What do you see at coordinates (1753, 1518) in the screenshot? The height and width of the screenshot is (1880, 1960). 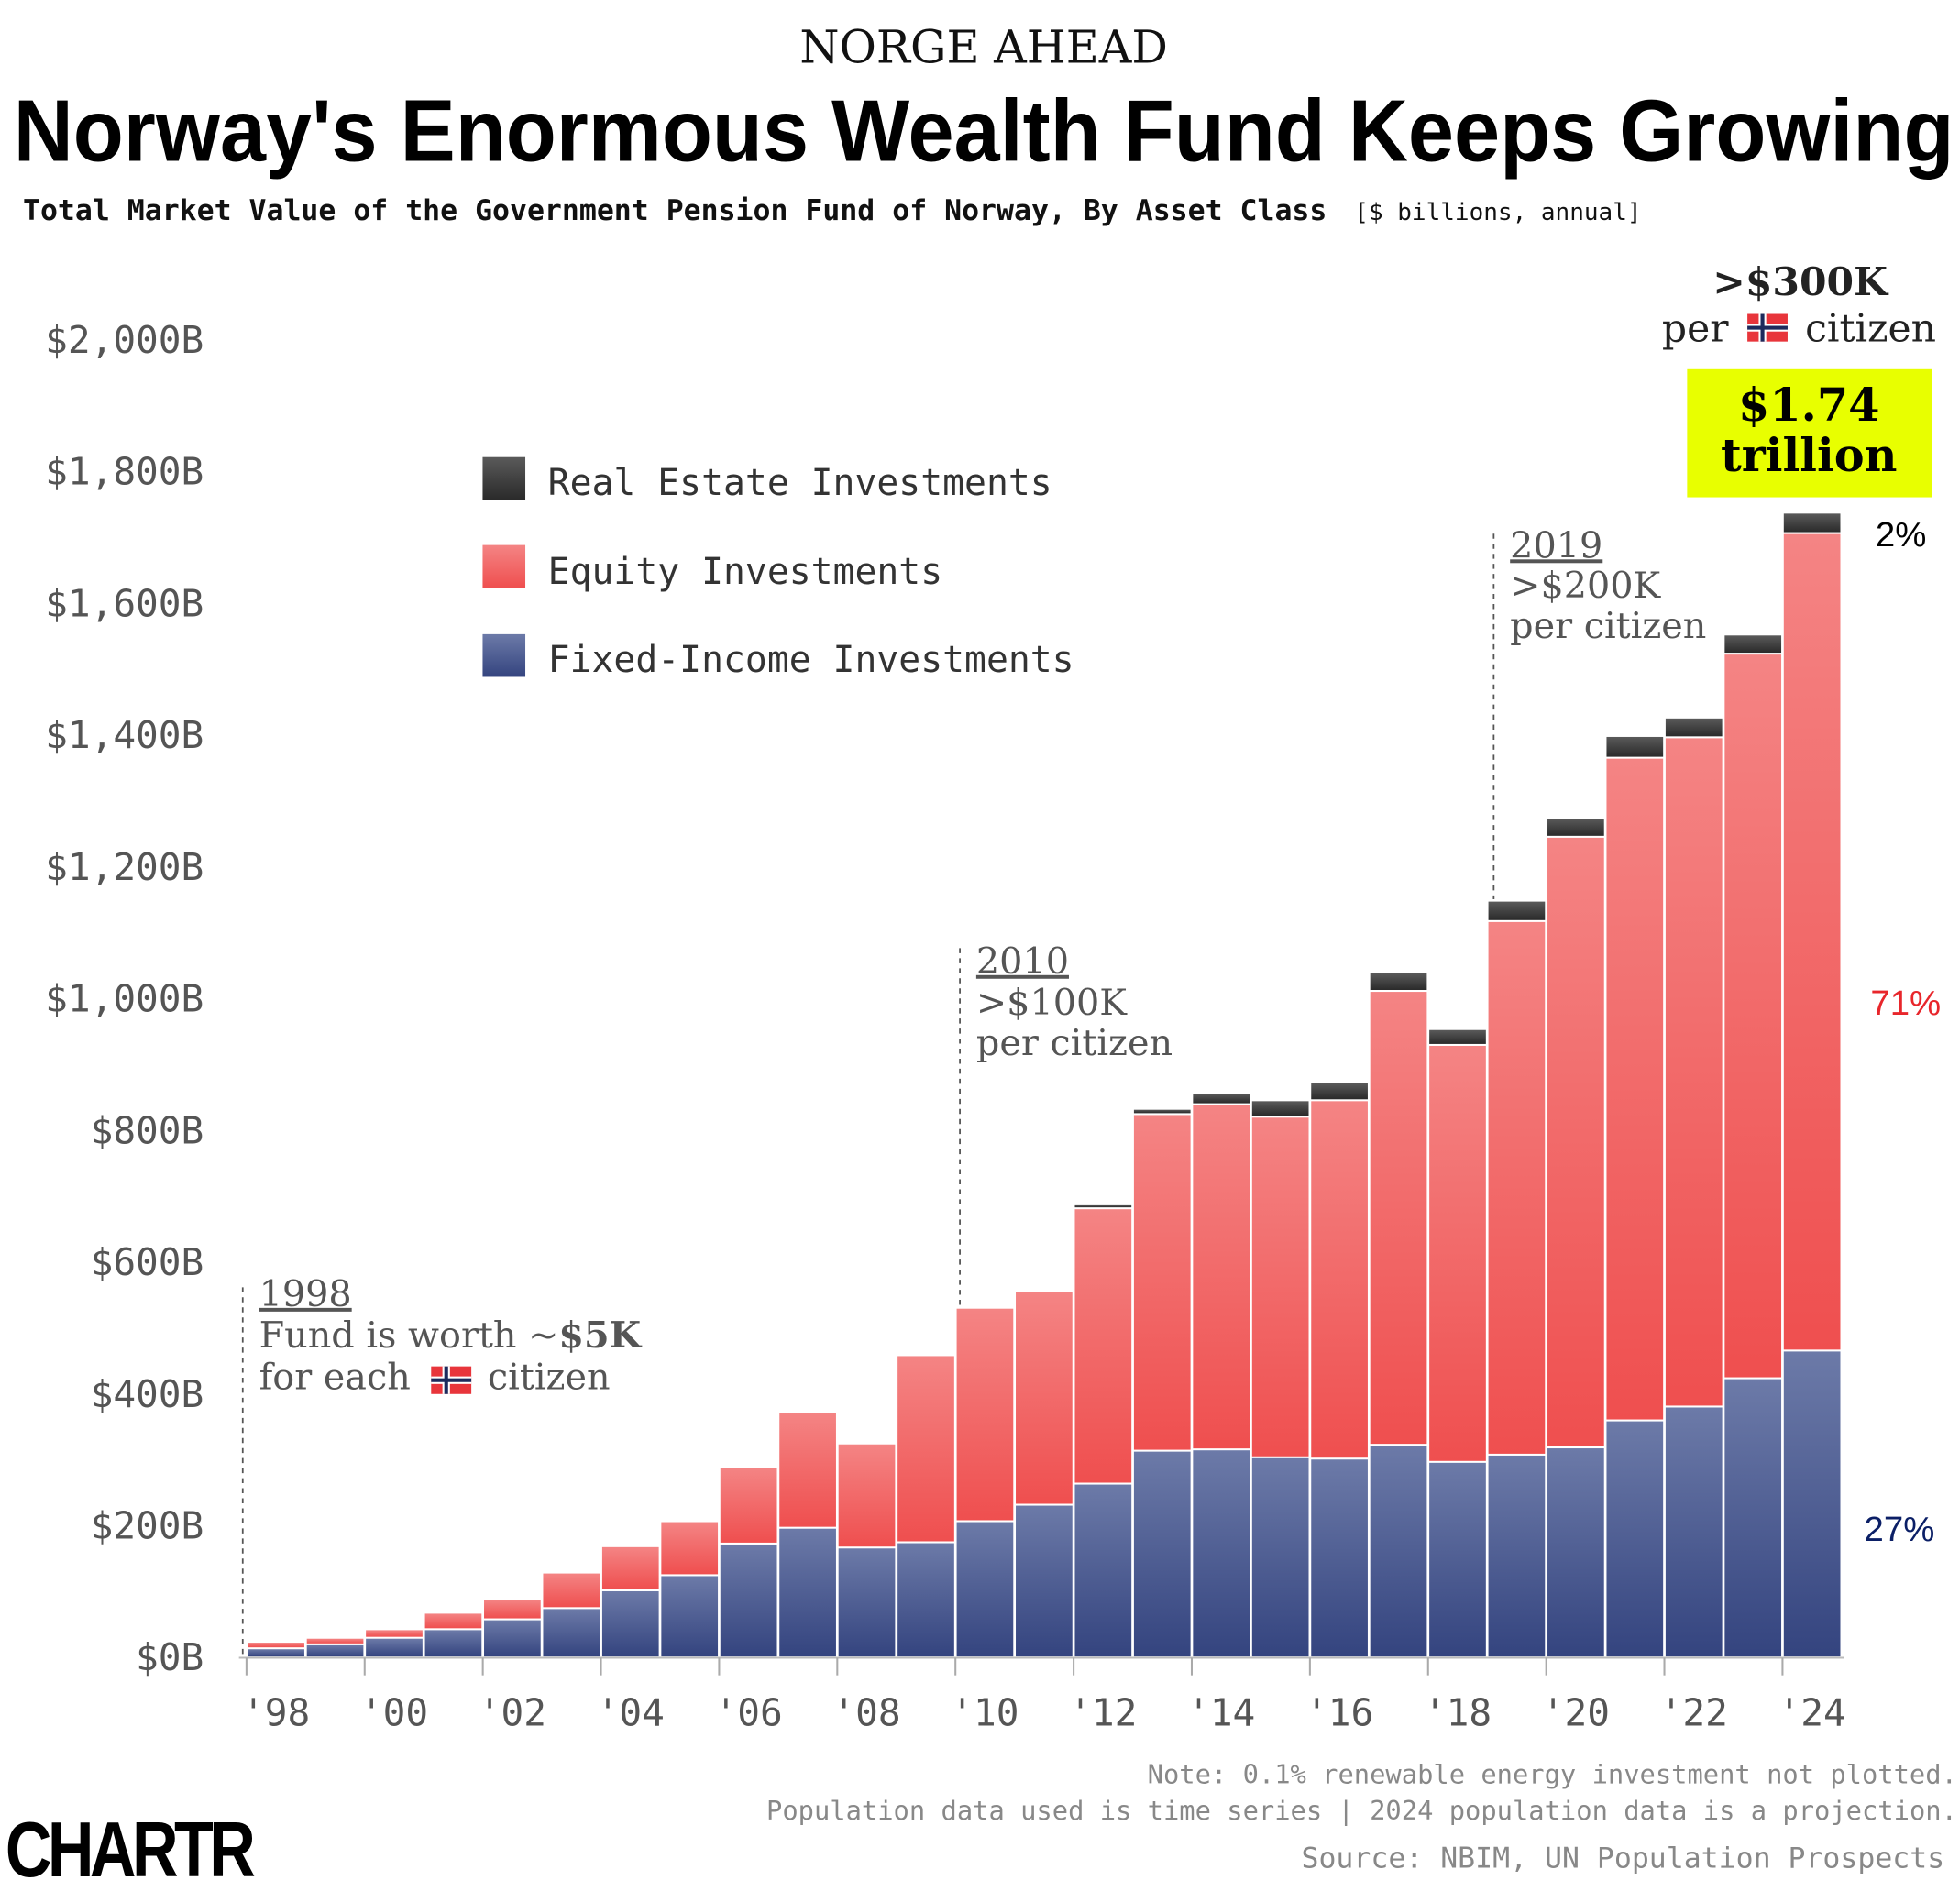 I see `bar-fixed-income-2023` at bounding box center [1753, 1518].